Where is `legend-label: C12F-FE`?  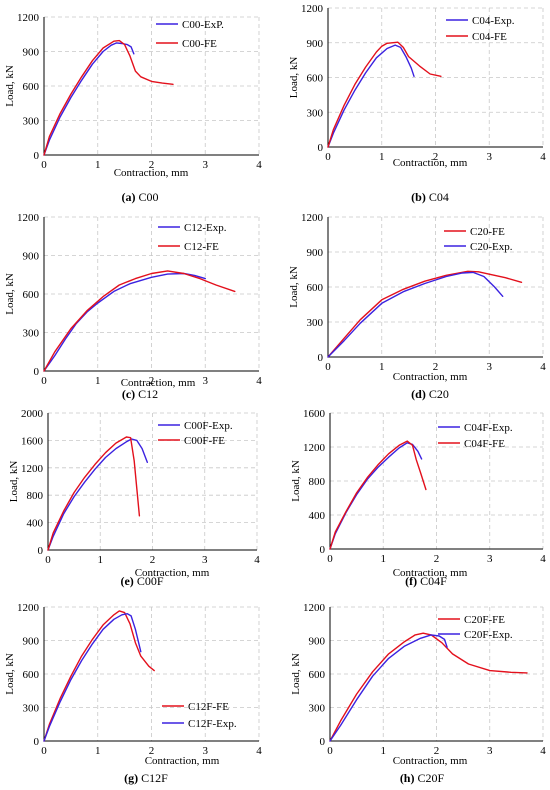 legend-label: C12F-FE is located at coordinates (208, 707).